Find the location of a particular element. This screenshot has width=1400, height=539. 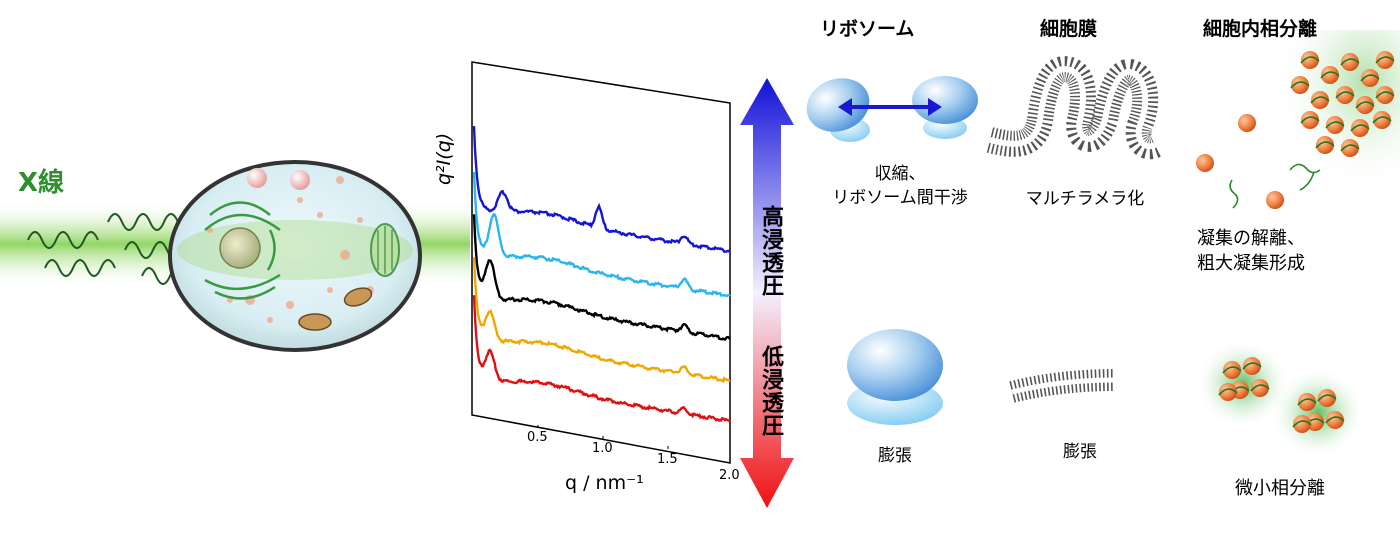

x-tick-label-0: 0.5 is located at coordinates (537, 437).